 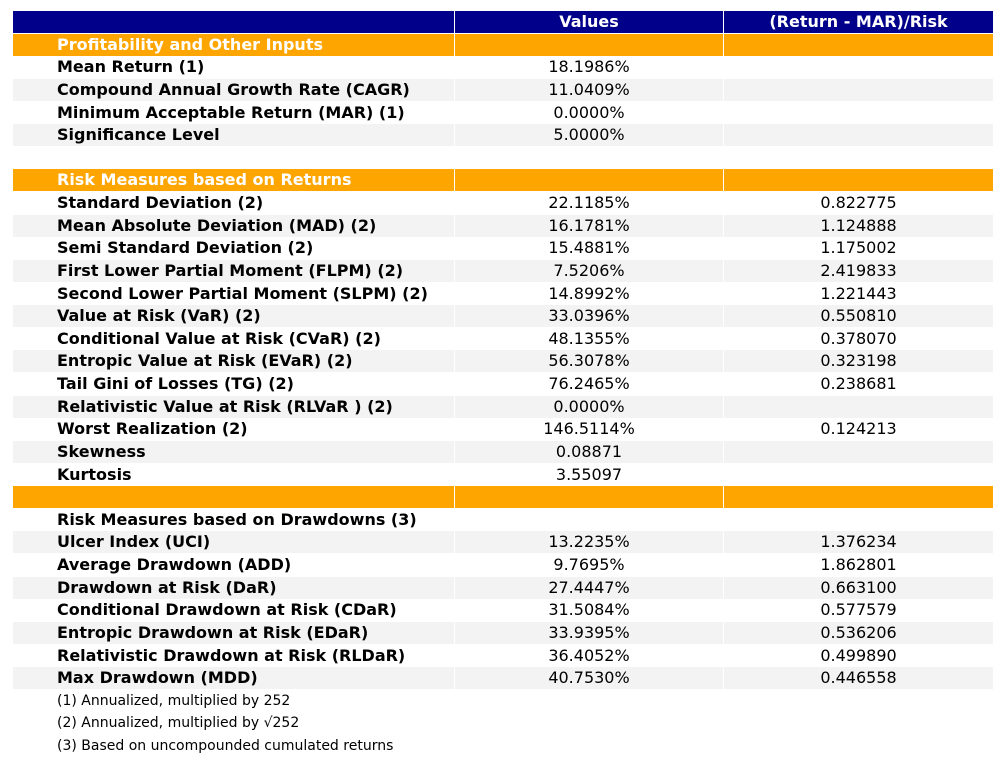 What do you see at coordinates (234, 611) in the screenshot?
I see `row-label: Conditional Drawdown at Risk (CDaR)` at bounding box center [234, 611].